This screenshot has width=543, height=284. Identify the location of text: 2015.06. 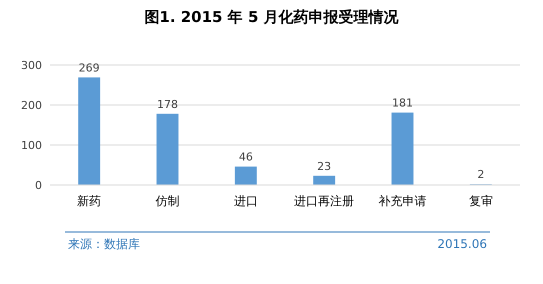
(462, 244).